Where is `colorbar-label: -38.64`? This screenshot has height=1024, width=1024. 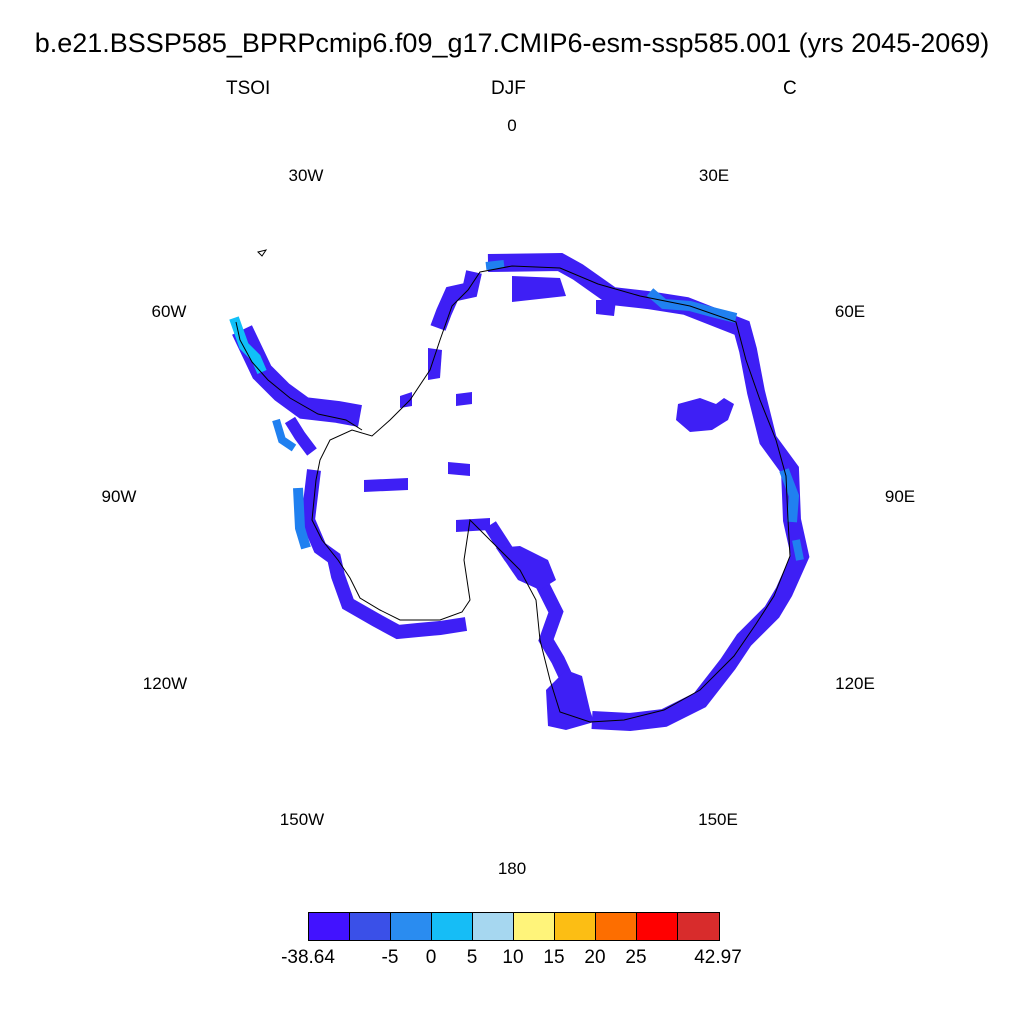 colorbar-label: -38.64 is located at coordinates (308, 957).